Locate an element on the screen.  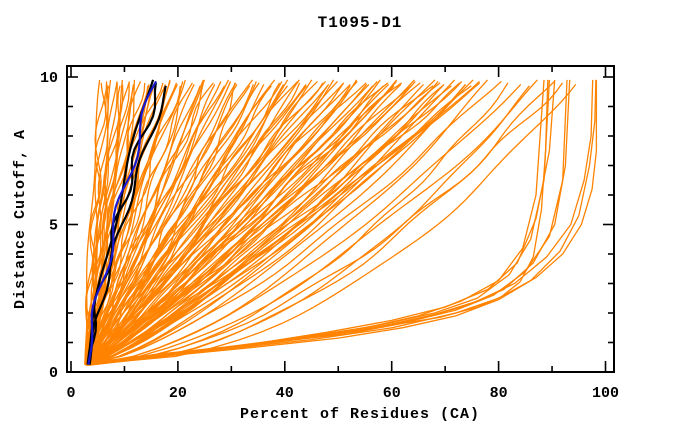
y-axis-label: Distance Cutoff, A is located at coordinates (20, 219).